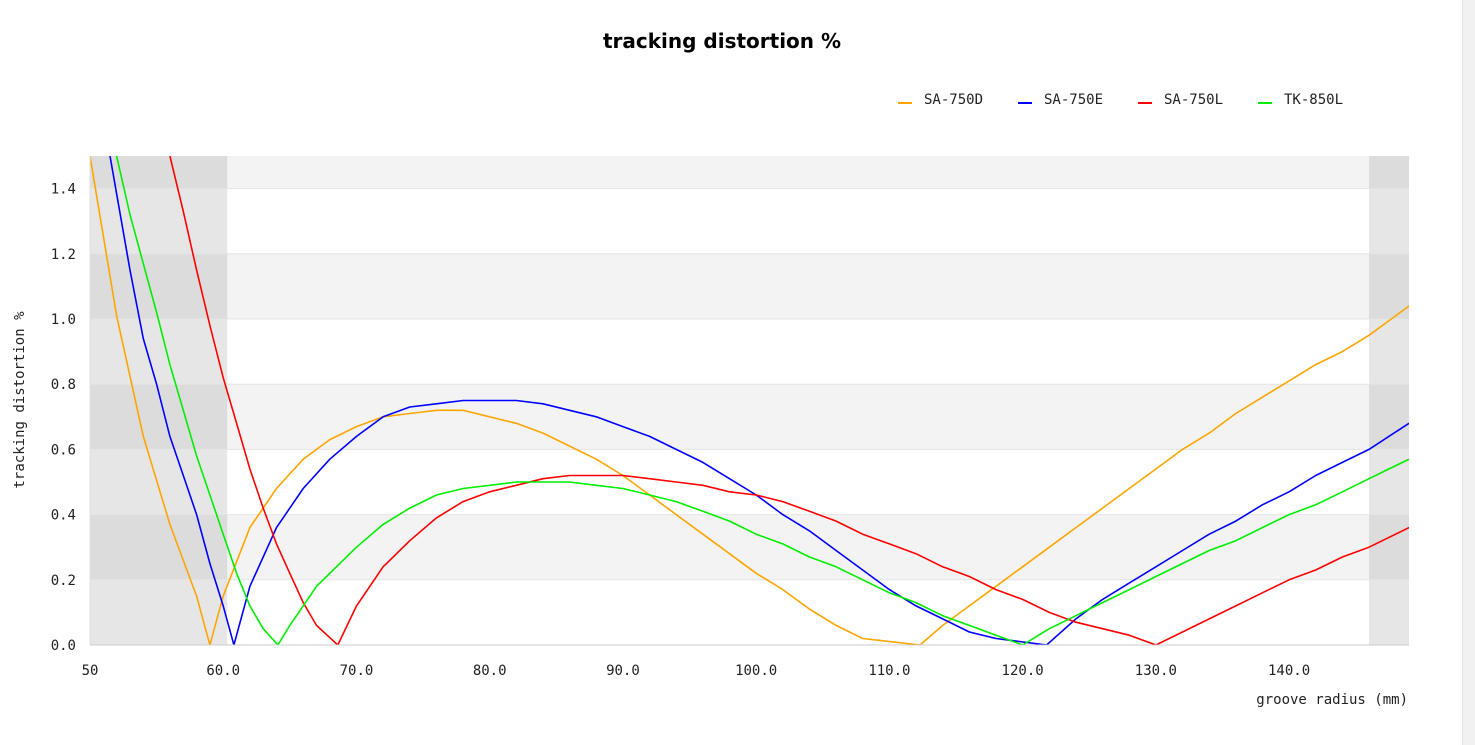 Image resolution: width=1475 pixels, height=745 pixels. I want to click on x-tick-label: 60.0, so click(223, 671).